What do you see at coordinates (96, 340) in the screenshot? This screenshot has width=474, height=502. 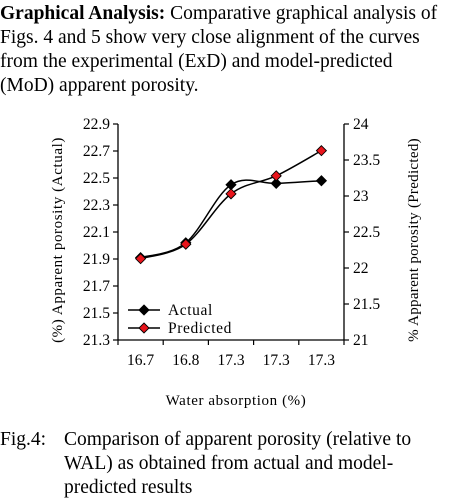 I see `y-left-tick-label: 21.3` at bounding box center [96, 340].